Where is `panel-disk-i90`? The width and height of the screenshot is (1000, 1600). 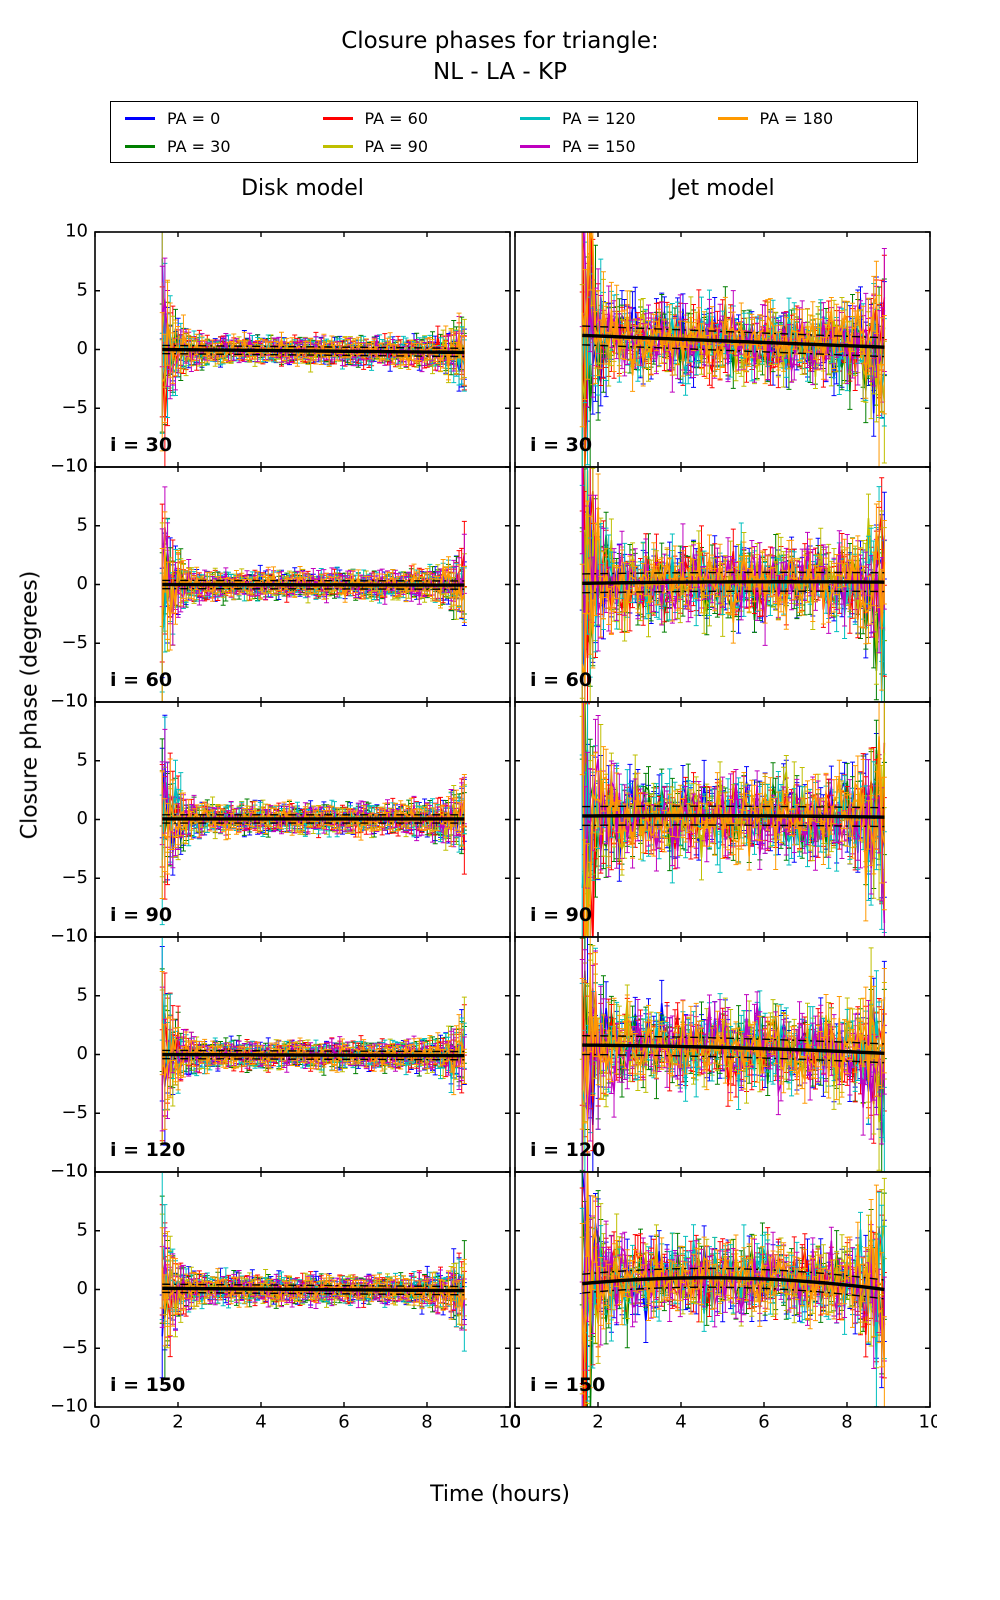
panel-disk-i90 is located at coordinates (277, 819).